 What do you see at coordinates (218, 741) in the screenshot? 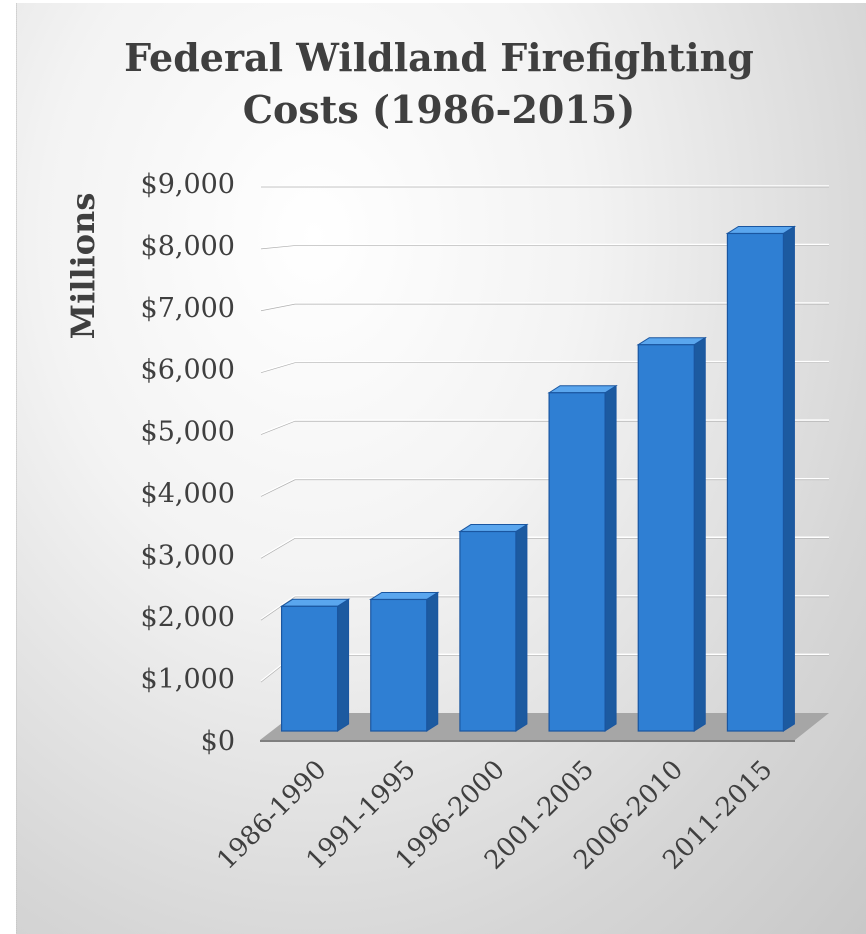
I see `y-tick-label: $0` at bounding box center [218, 741].